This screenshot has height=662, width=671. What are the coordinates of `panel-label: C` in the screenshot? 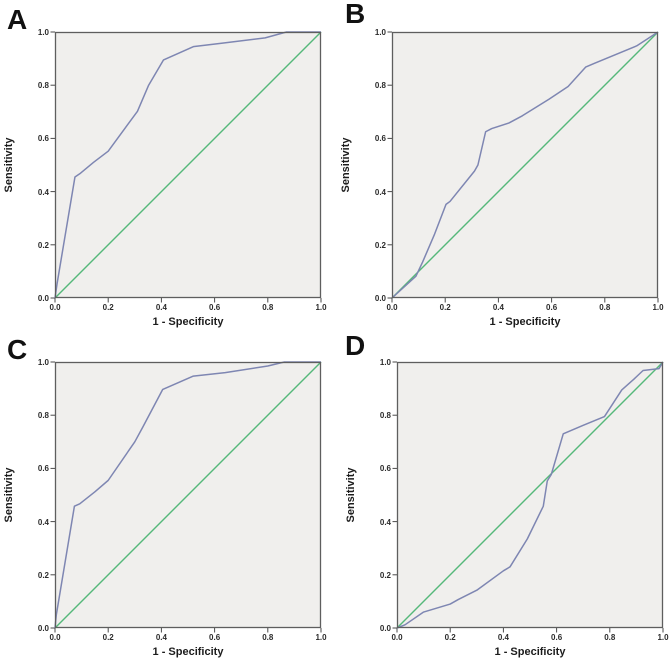 It's located at (17, 349).